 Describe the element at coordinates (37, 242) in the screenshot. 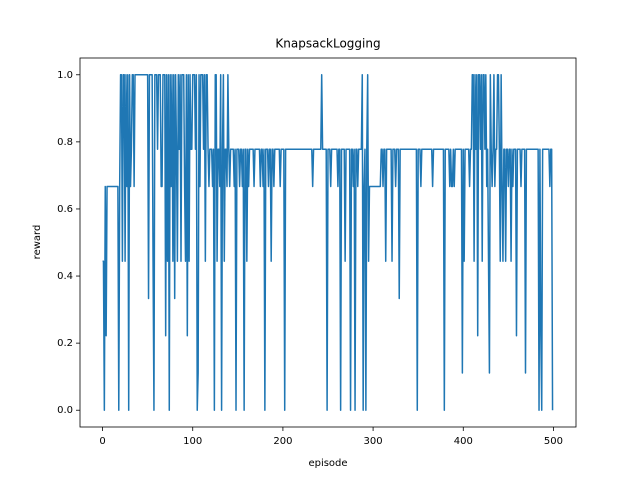

I see `y-axis-label: reward` at that location.